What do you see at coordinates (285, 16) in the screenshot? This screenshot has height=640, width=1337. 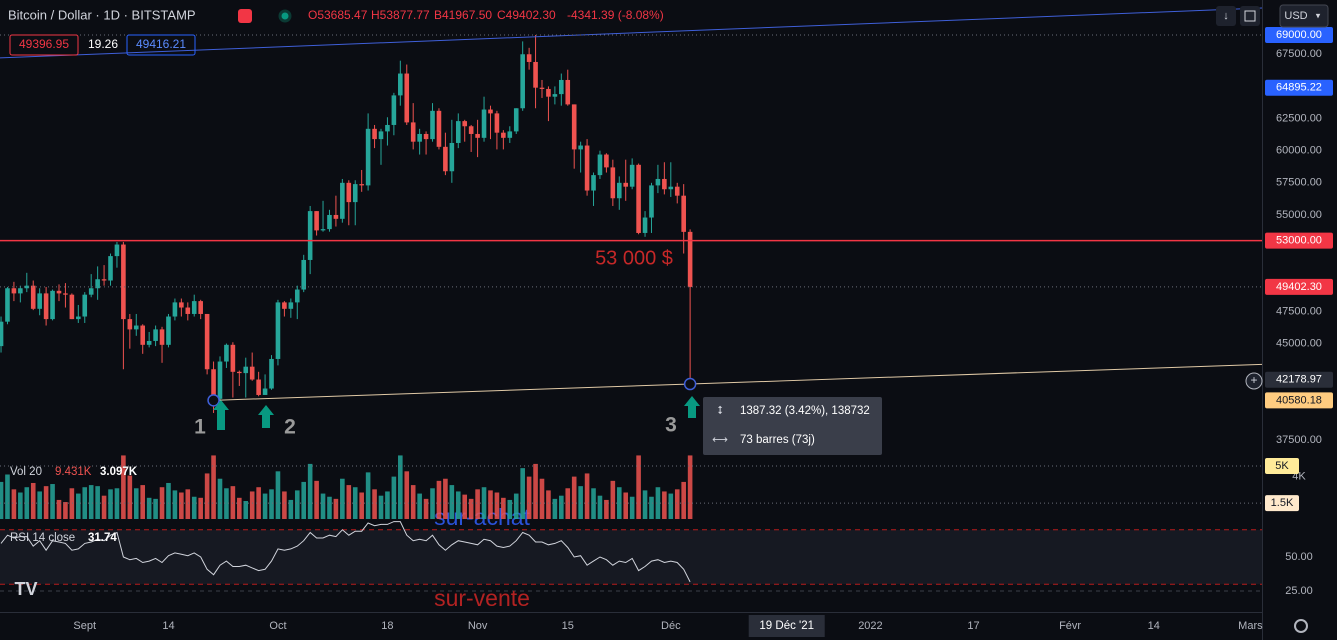 I see `market-status` at bounding box center [285, 16].